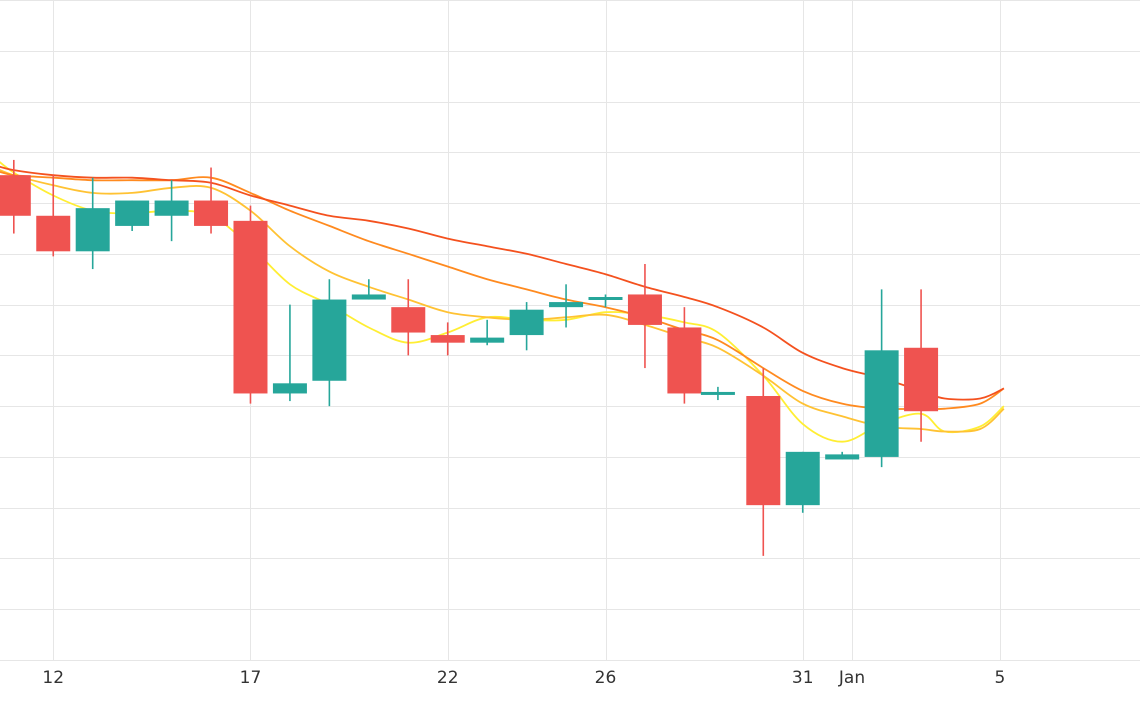 Image resolution: width=1140 pixels, height=710 pixels. I want to click on x-axis-tick-labels: 12 17 22 26 31 Jan 5, so click(523, 678).